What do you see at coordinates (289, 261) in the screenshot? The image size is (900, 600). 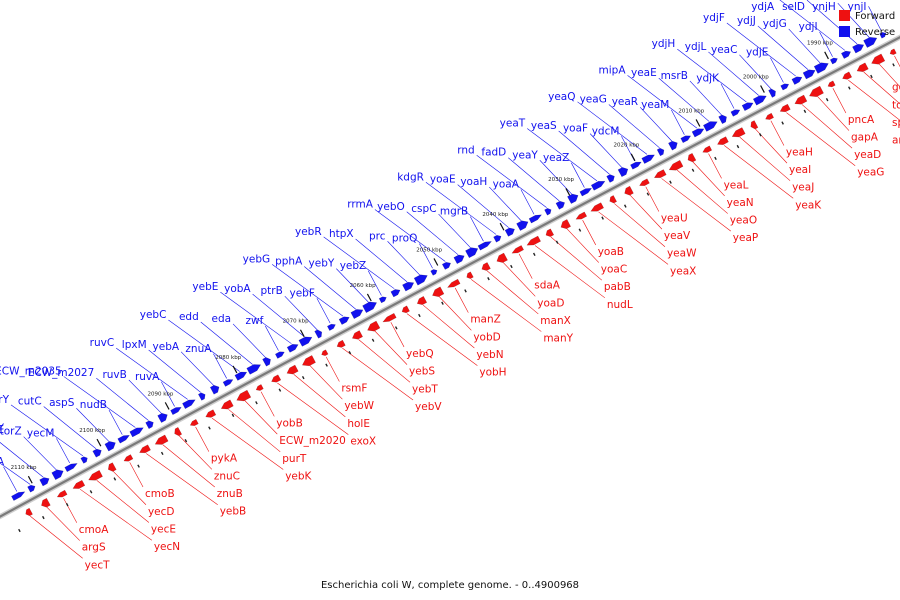 I see `gene-label: pphA` at bounding box center [289, 261].